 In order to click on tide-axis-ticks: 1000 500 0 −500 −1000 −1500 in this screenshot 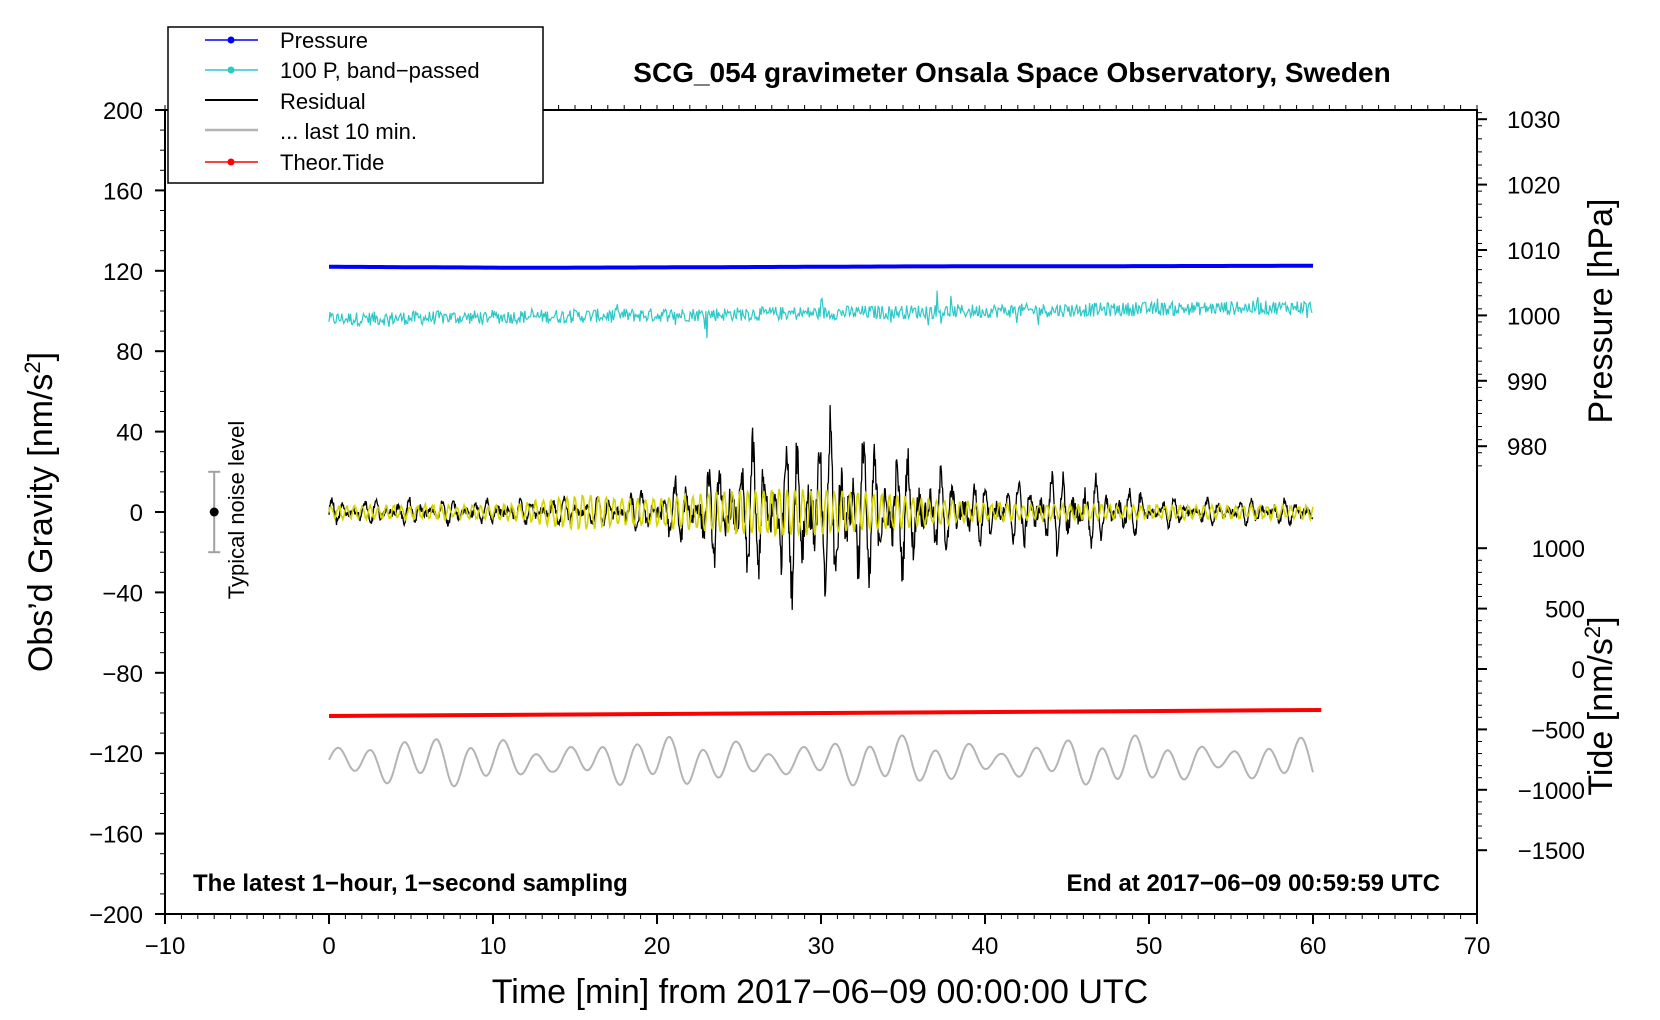, I will do `click(1531, 700)`.